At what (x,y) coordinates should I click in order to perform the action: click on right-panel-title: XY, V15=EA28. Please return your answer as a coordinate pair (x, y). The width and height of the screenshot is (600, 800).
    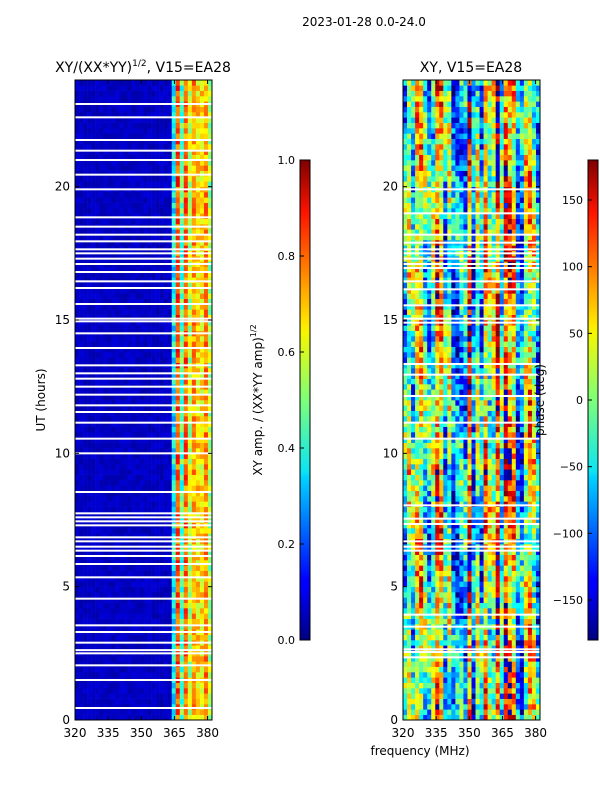
    Looking at the image, I should click on (471, 68).